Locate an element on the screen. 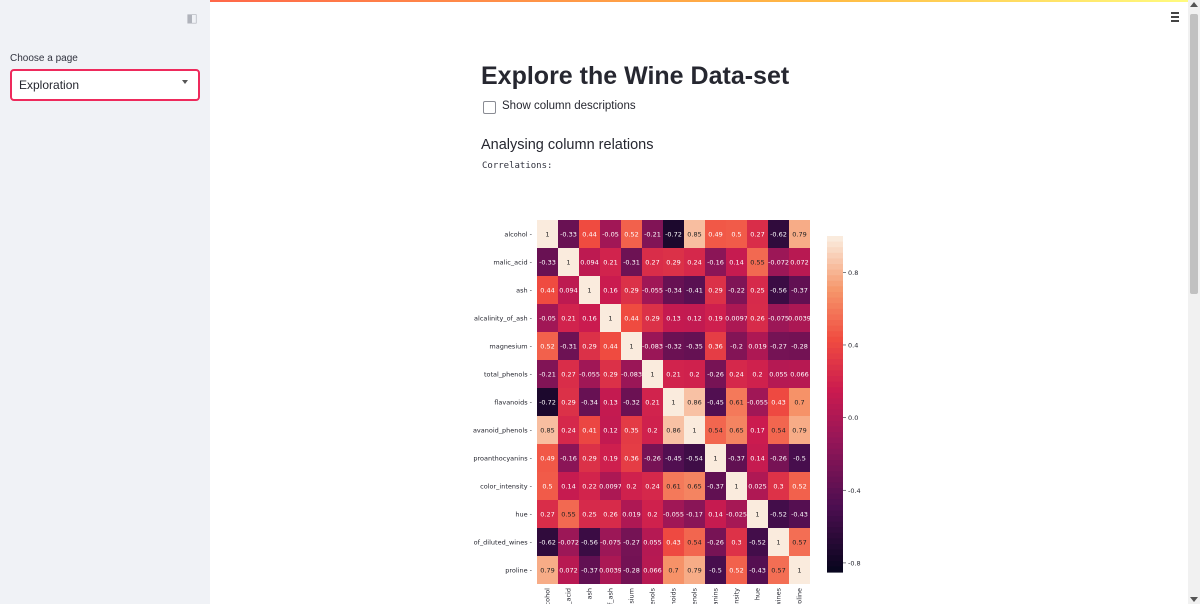 Image resolution: width=1200 pixels, height=604 pixels. page-select: Exploration is located at coordinates (105, 85).